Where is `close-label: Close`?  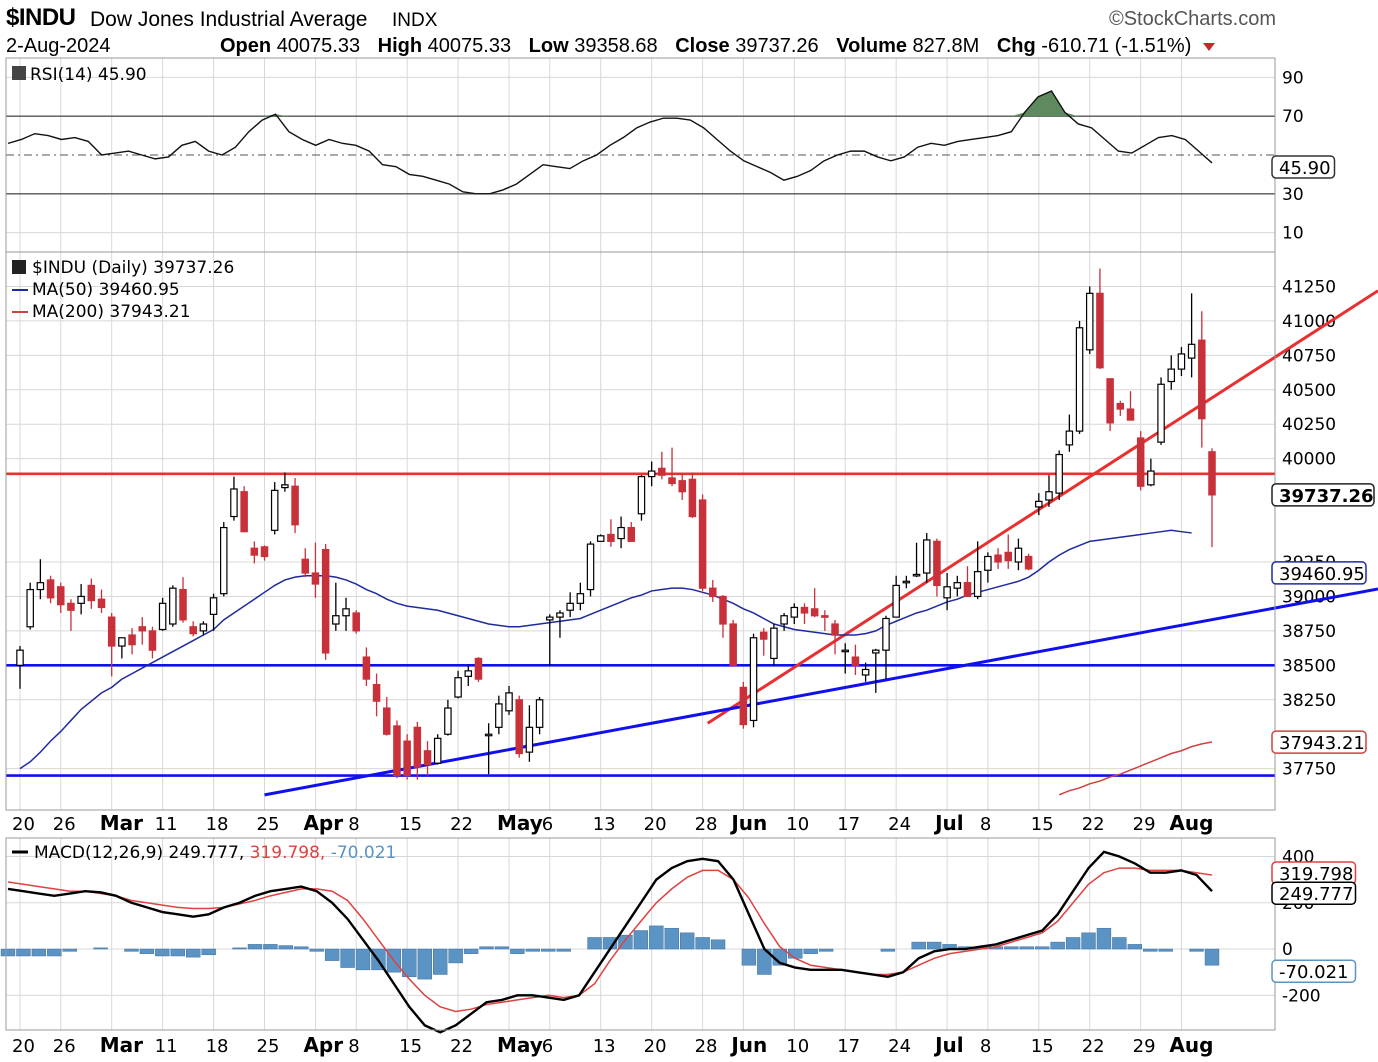
close-label: Close is located at coordinates (702, 46).